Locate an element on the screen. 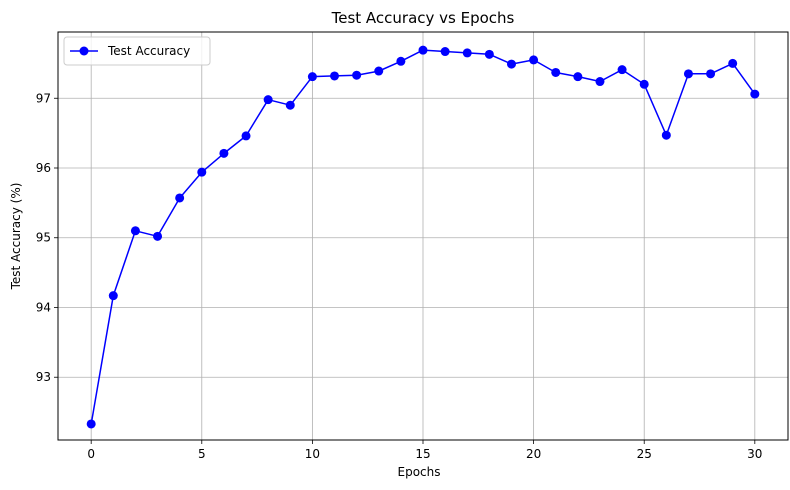 This screenshot has width=790, height=490. chart-title: Test Accuracy vs Epochs is located at coordinates (423, 18).